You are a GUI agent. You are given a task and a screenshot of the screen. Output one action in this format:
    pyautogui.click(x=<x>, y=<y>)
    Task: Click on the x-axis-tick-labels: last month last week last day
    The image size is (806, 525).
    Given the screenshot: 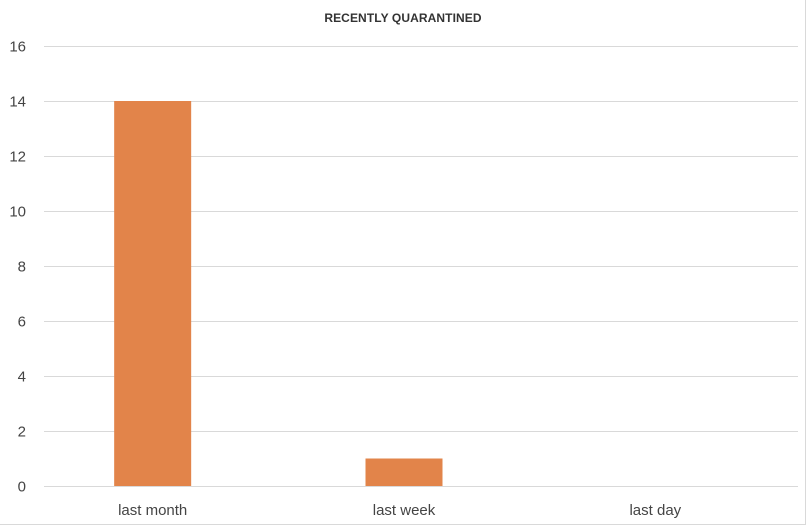 What is the action you would take?
    pyautogui.click(x=400, y=510)
    